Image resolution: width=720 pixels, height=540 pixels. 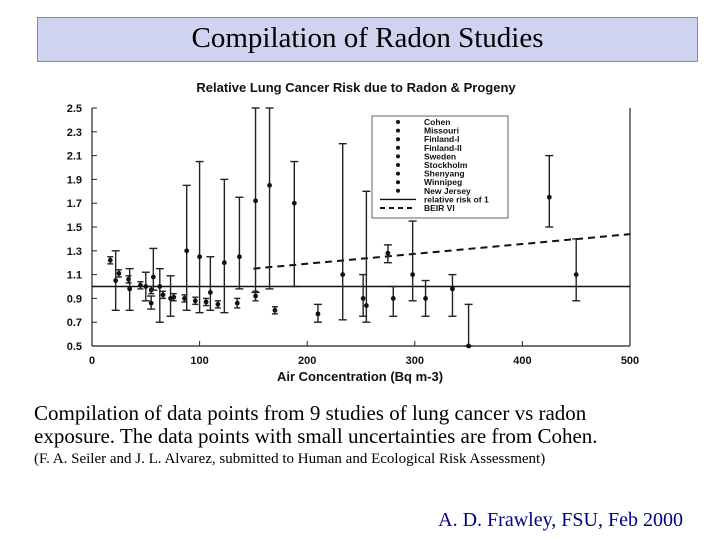 I want to click on y-tick-label: 1.9, so click(x=74, y=180).